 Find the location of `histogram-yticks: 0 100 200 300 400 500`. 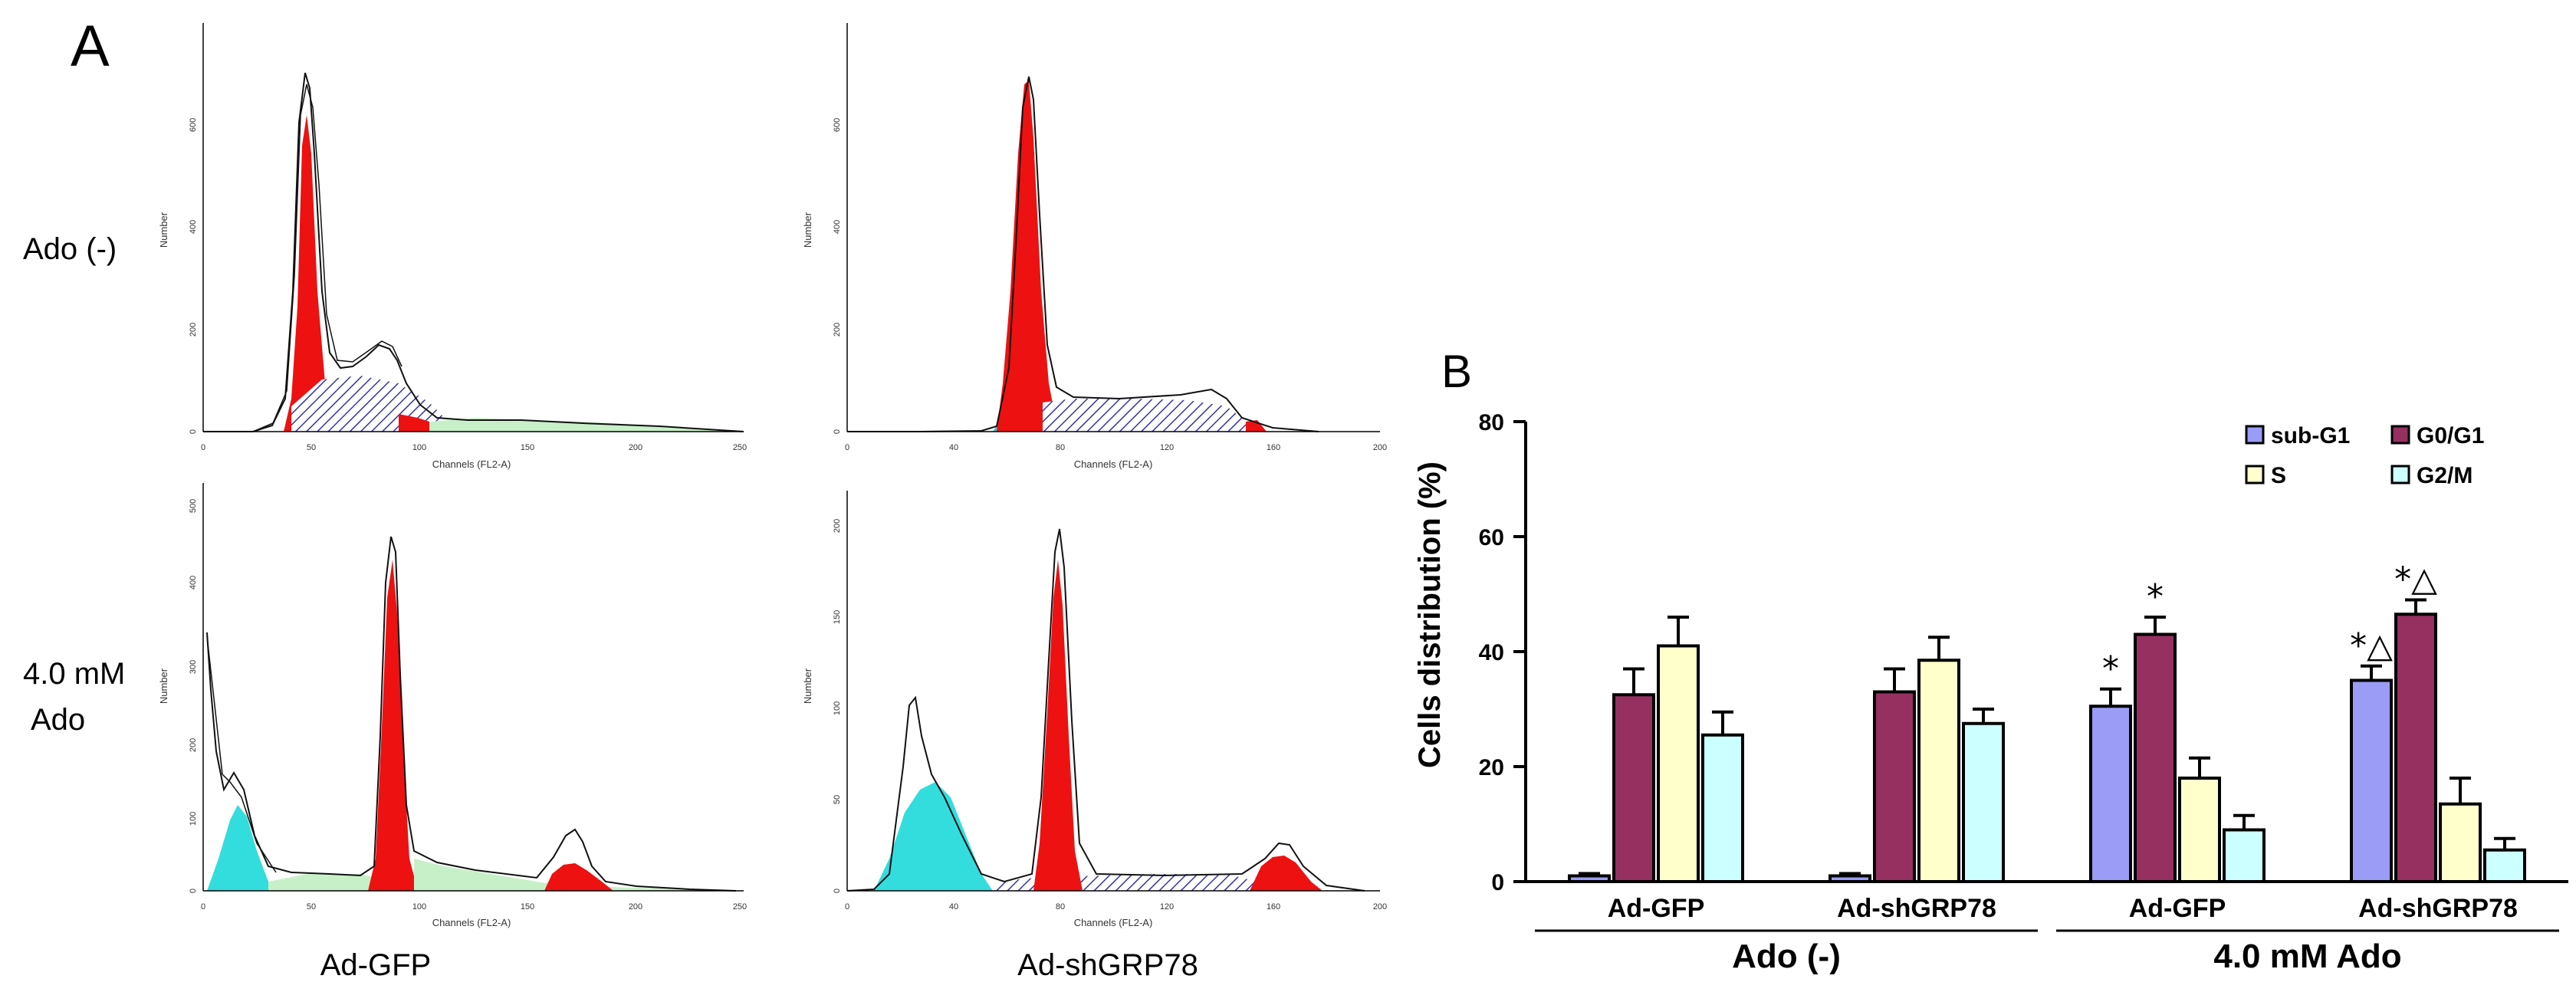

histogram-yticks: 0 100 200 300 400 500 is located at coordinates (194, 696).